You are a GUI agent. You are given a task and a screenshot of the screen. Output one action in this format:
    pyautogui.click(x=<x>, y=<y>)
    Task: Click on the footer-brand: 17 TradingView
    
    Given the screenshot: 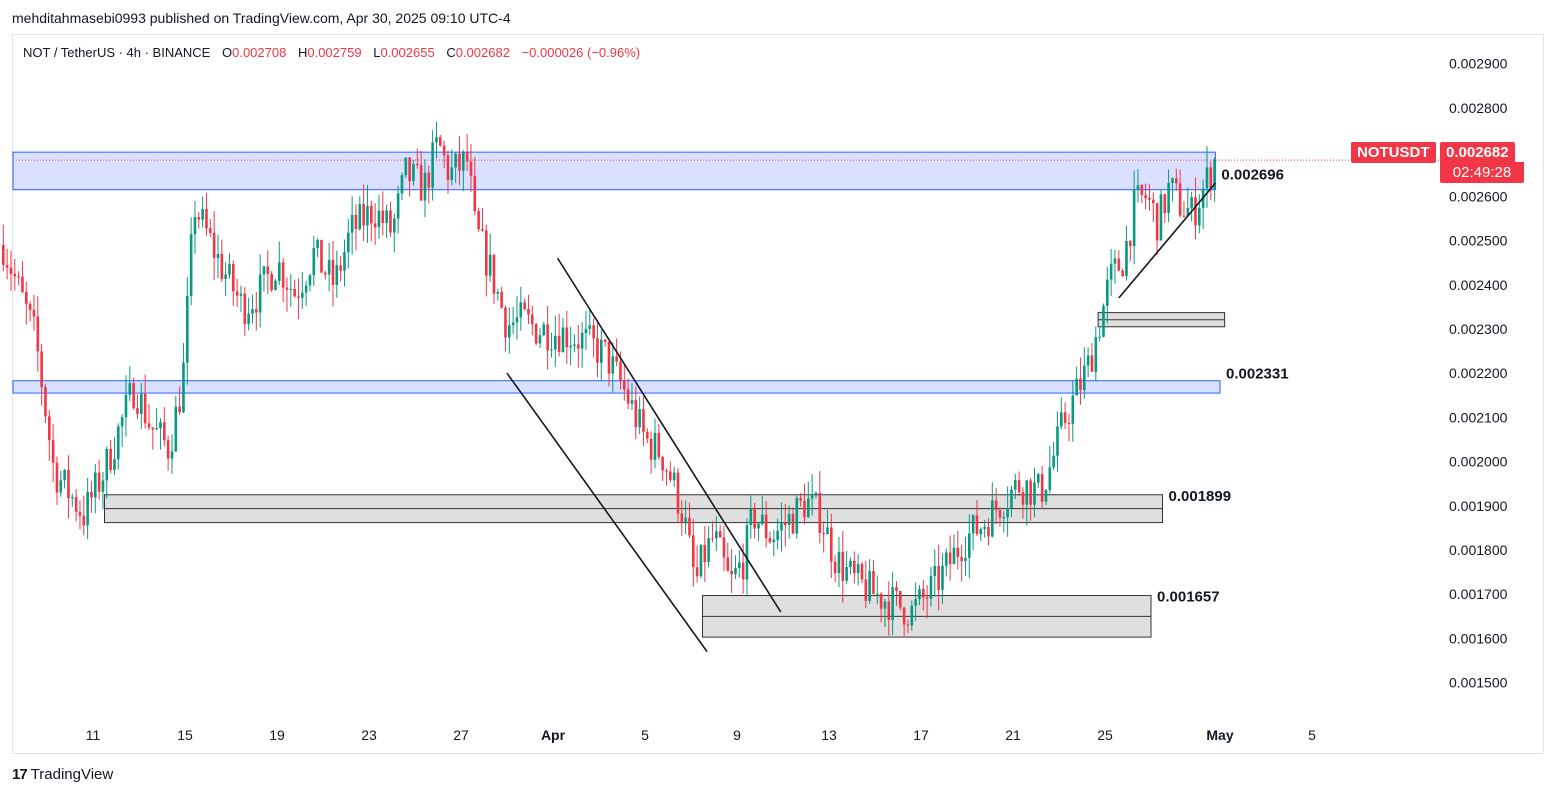 What is the action you would take?
    pyautogui.click(x=62, y=774)
    